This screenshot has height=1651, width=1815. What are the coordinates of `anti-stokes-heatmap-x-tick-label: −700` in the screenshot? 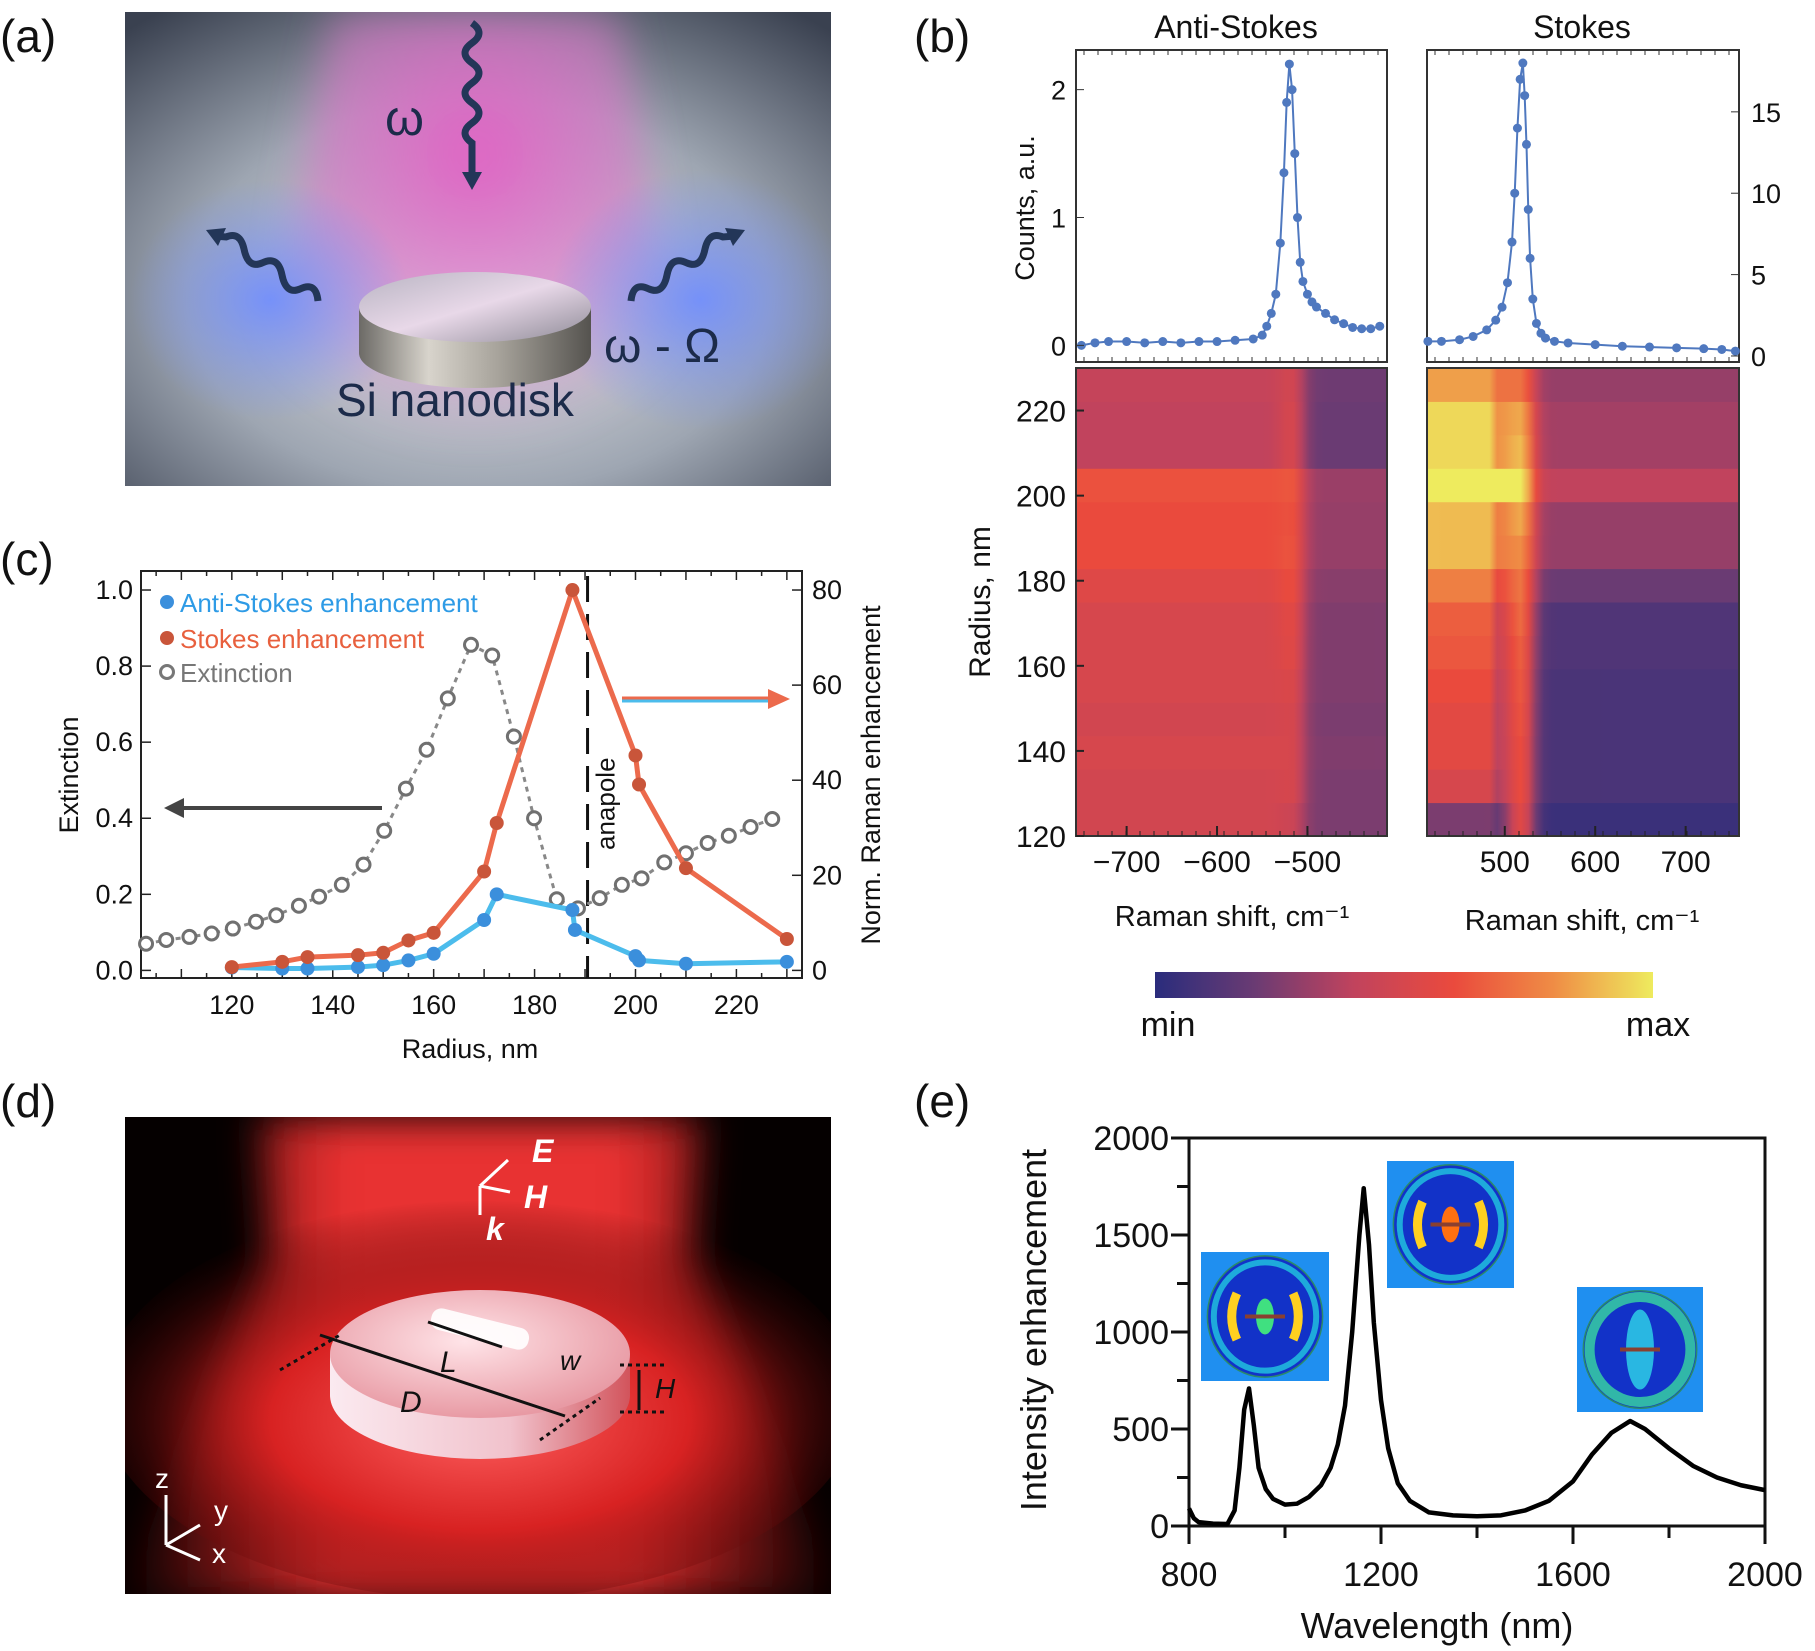 It's located at (1127, 862).